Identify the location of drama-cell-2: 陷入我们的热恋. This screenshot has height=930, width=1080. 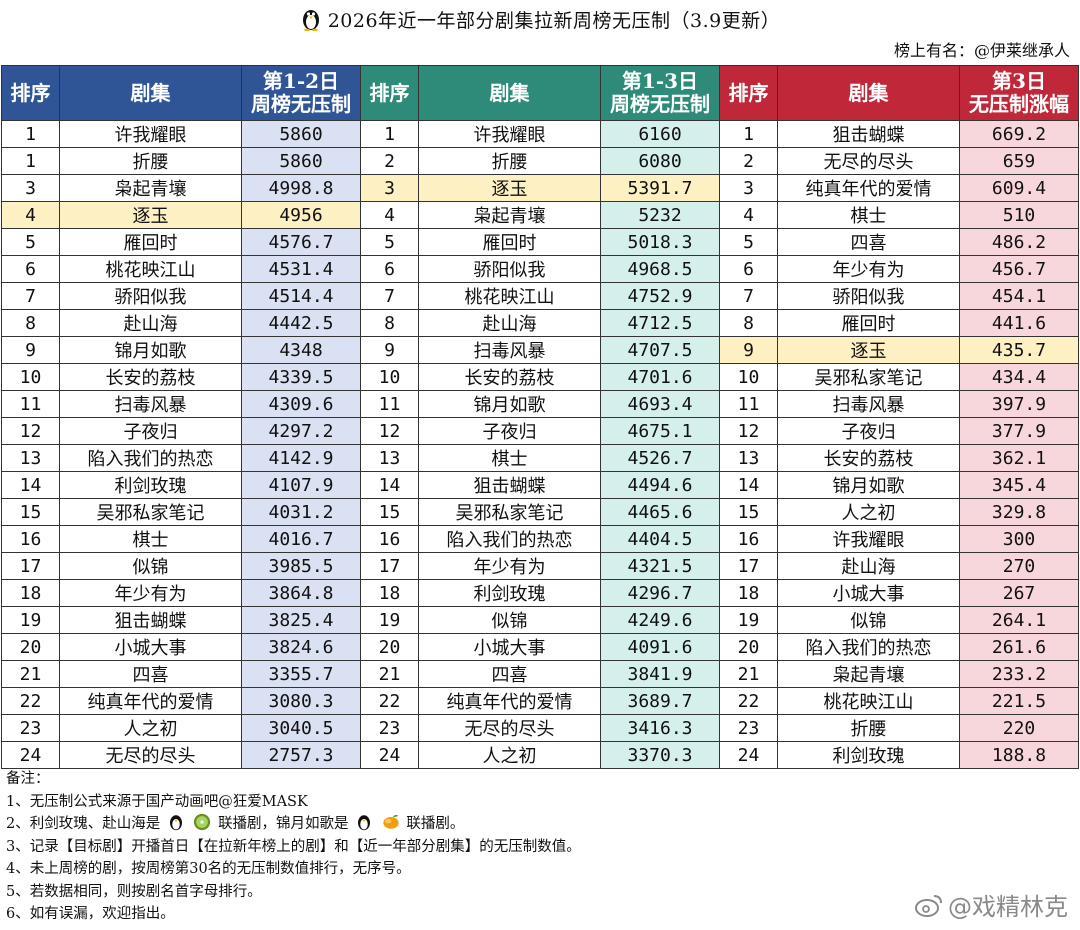
(509, 539).